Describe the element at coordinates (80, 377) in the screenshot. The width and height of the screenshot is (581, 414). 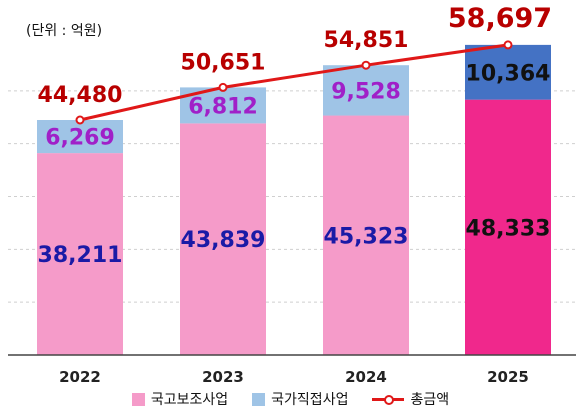
I see `x-tick-2022: 2022` at that location.